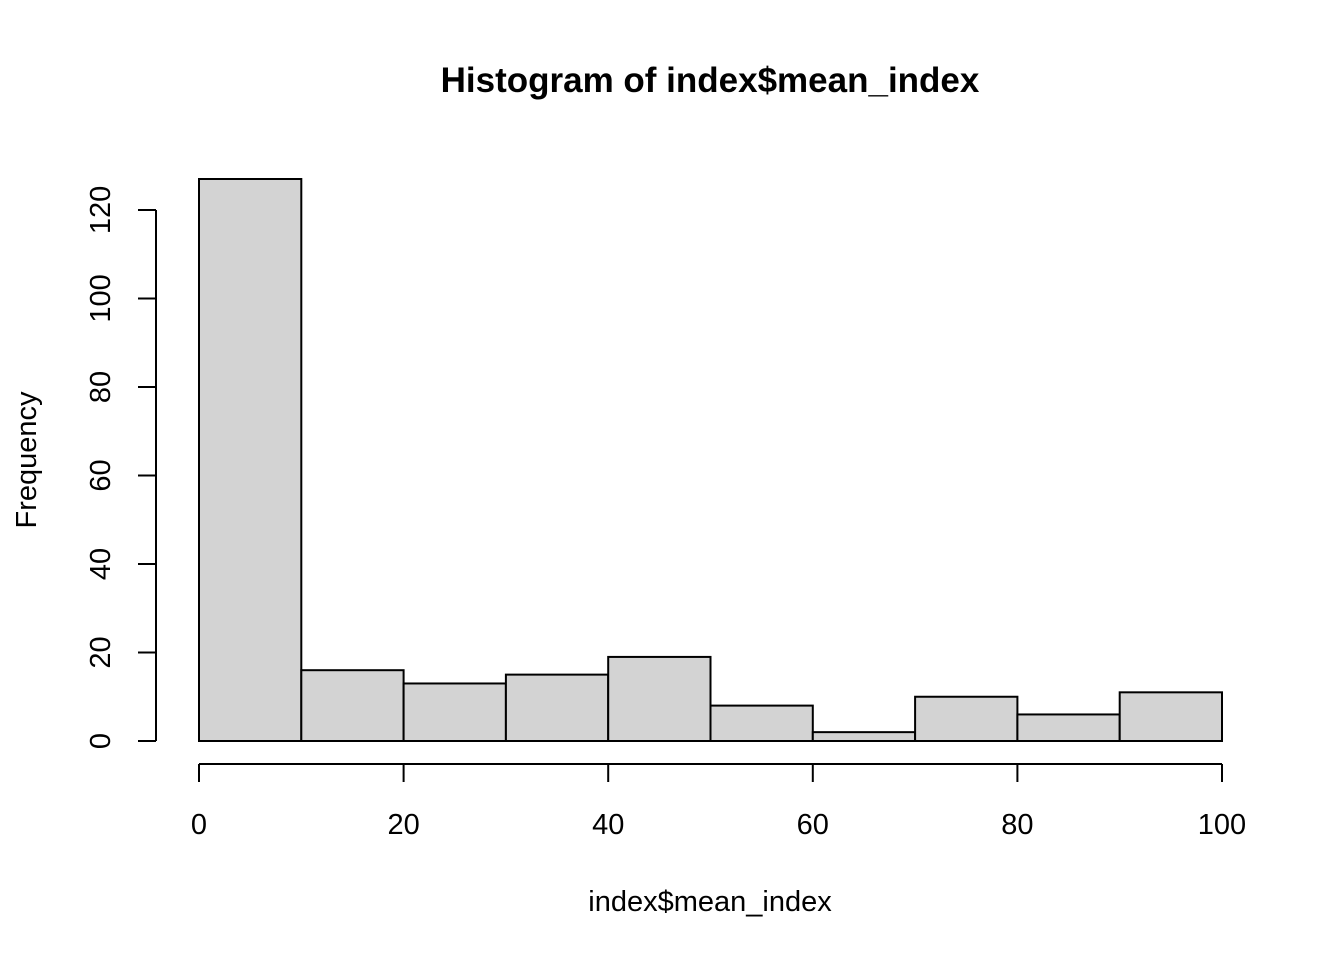  Describe the element at coordinates (121, 467) in the screenshot. I see `y-axis: 0 20 40 60 80 100 120` at that location.